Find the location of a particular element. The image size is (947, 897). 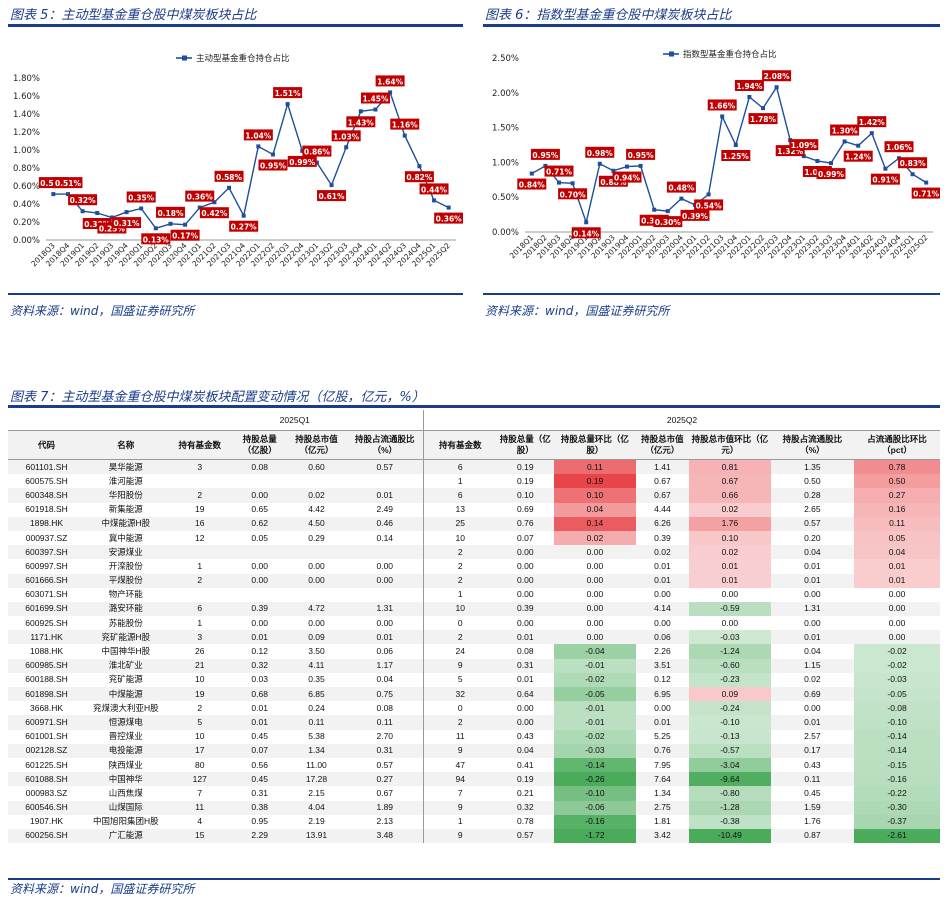

fig6-data-label: 1.24% is located at coordinates (858, 157).